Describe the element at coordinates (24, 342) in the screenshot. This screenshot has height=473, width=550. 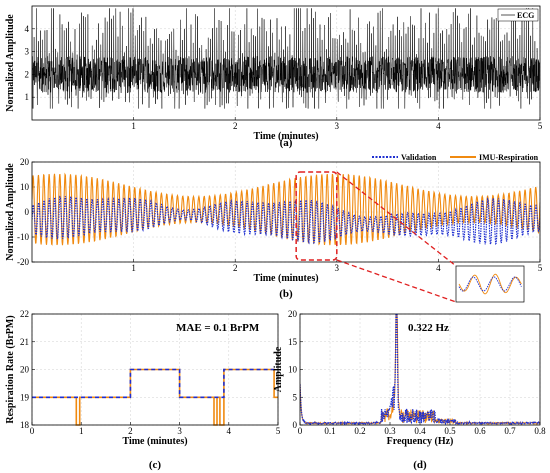
I see `y-tick-label: 21` at that location.